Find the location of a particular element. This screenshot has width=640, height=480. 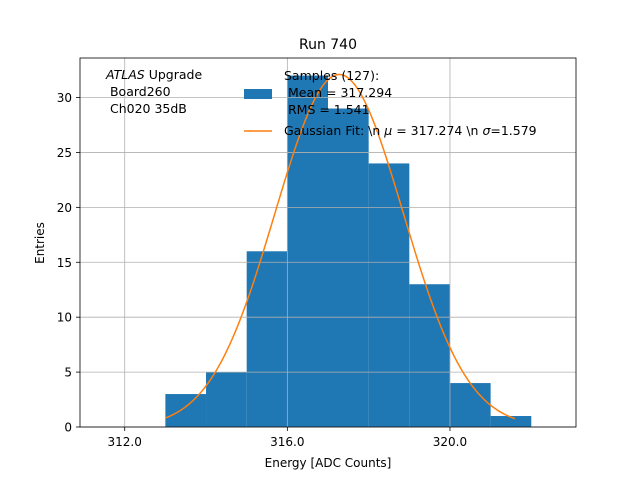

y-axis-label: Entries is located at coordinates (40, 243).